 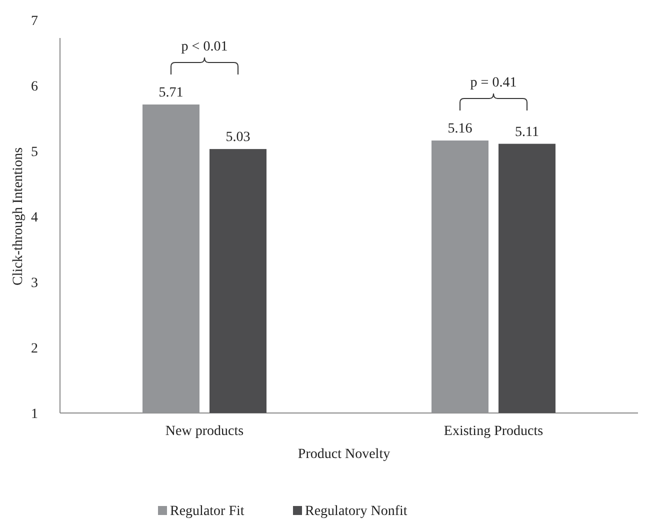 What do you see at coordinates (494, 431) in the screenshot?
I see `x-tick-label: Existing Products` at bounding box center [494, 431].